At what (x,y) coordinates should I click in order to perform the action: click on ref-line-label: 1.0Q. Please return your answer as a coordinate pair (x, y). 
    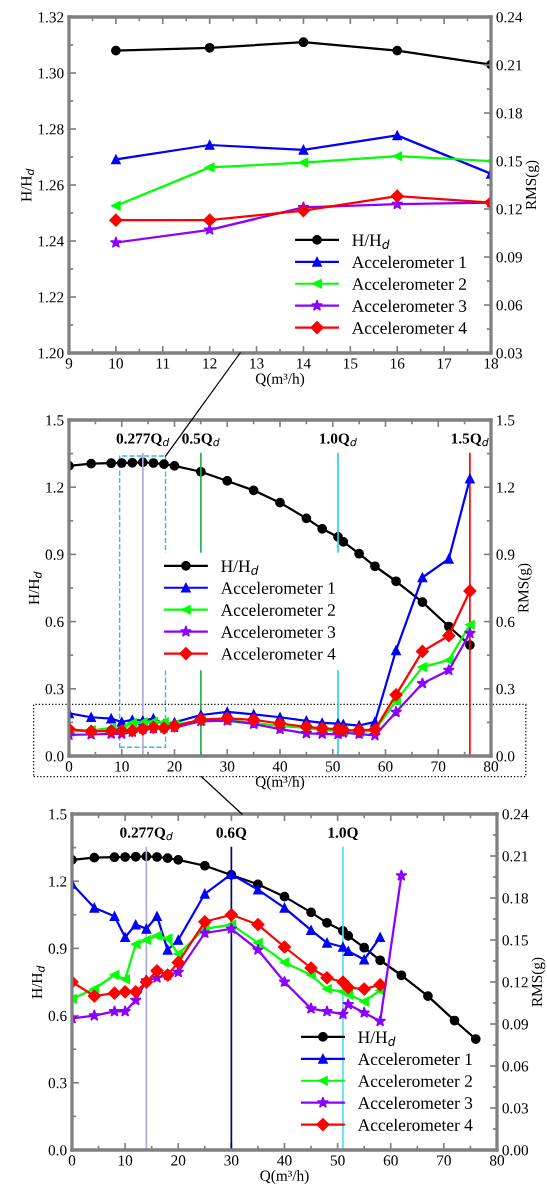
    Looking at the image, I should click on (343, 834).